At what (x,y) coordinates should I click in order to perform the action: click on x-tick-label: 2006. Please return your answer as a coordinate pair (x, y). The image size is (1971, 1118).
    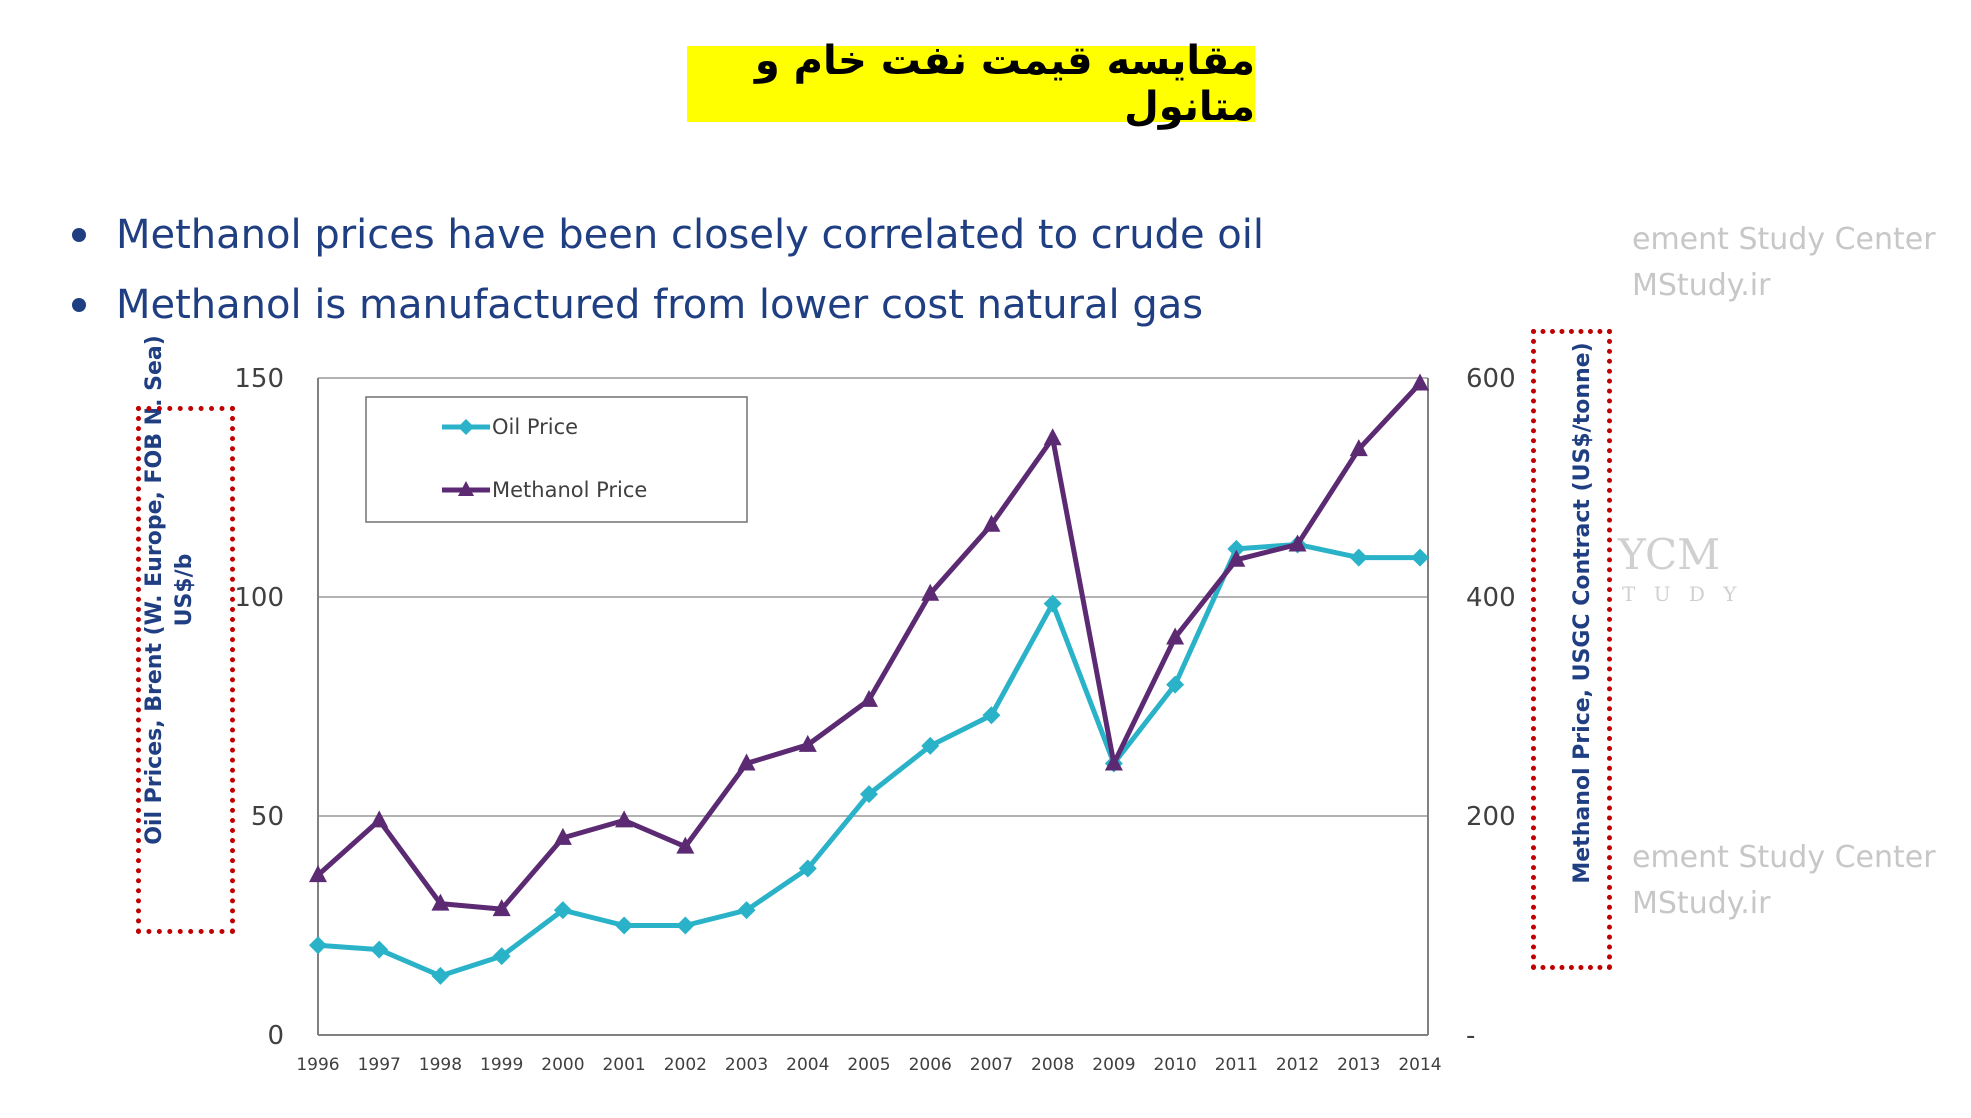
    Looking at the image, I should click on (930, 1065).